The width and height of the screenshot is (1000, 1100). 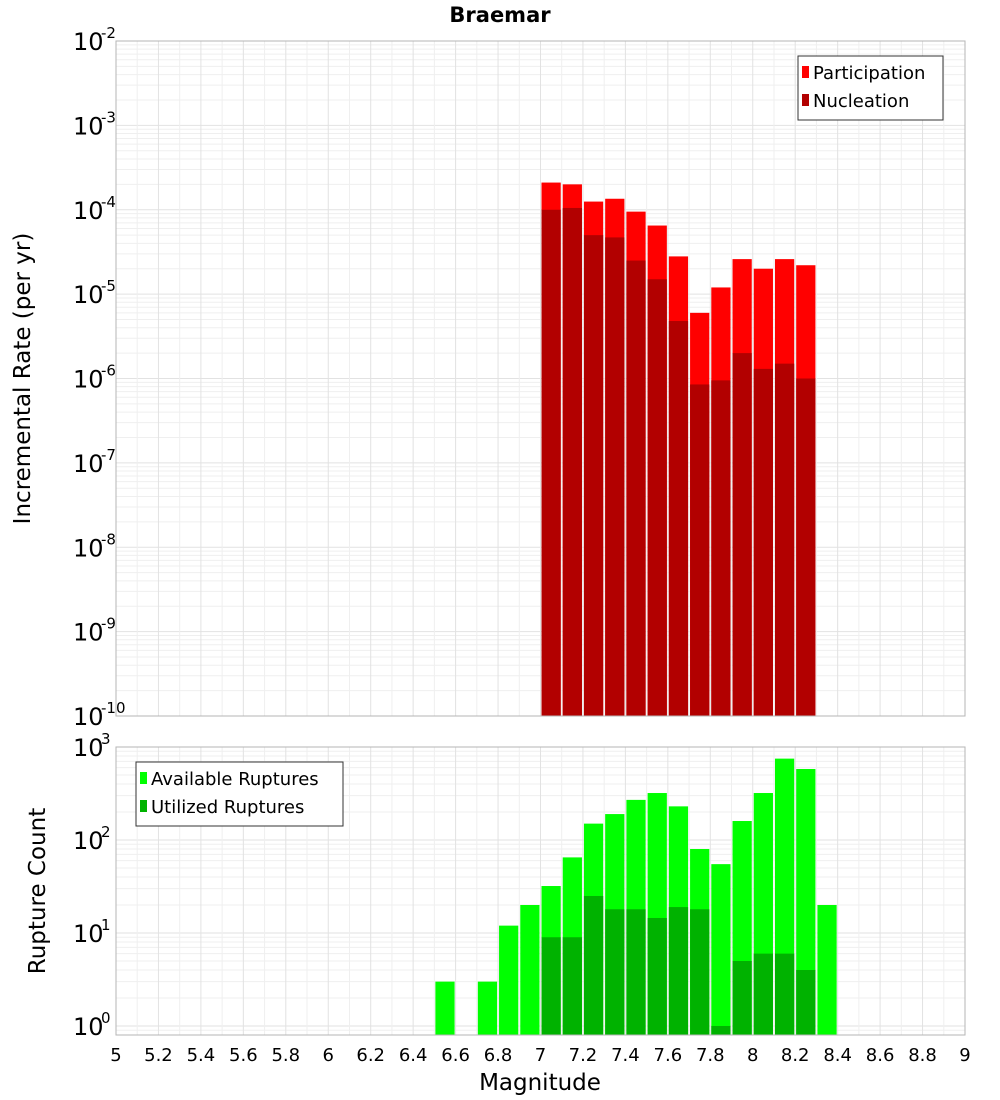 I want to click on y-tick-exponent: 0, so click(x=106, y=1018).